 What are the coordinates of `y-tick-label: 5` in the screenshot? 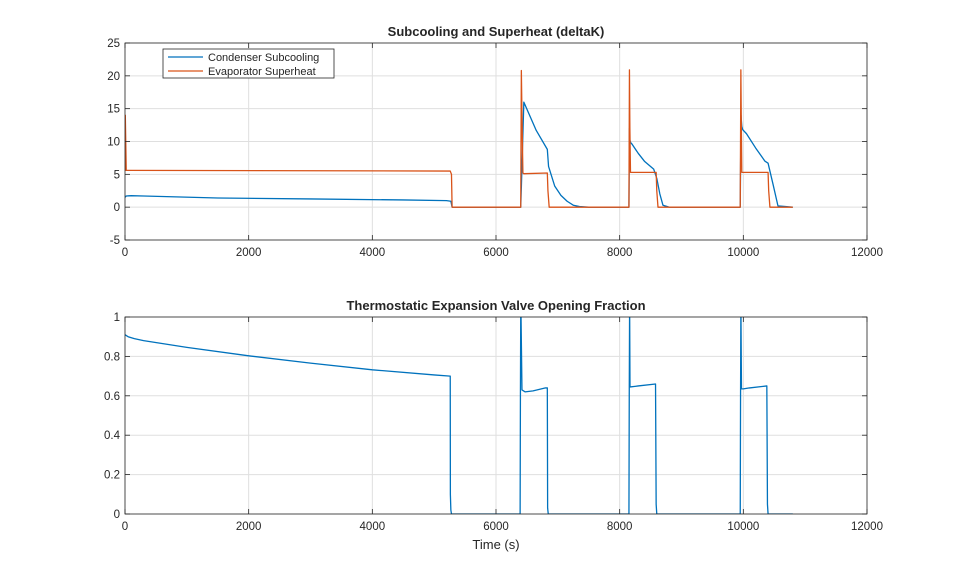 It's located at (117, 175).